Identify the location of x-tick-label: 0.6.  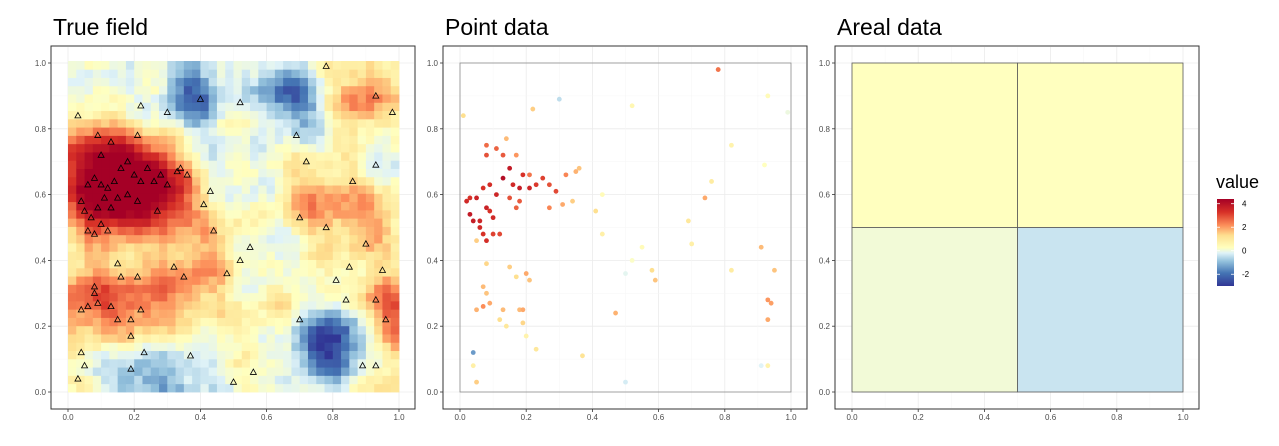
(659, 417).